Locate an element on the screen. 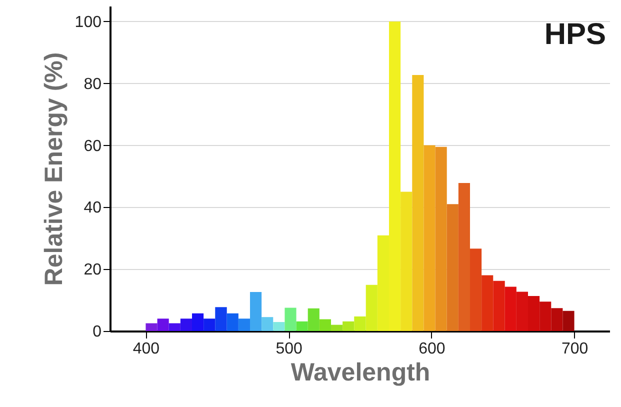  x-tick-label: 700 is located at coordinates (574, 349).